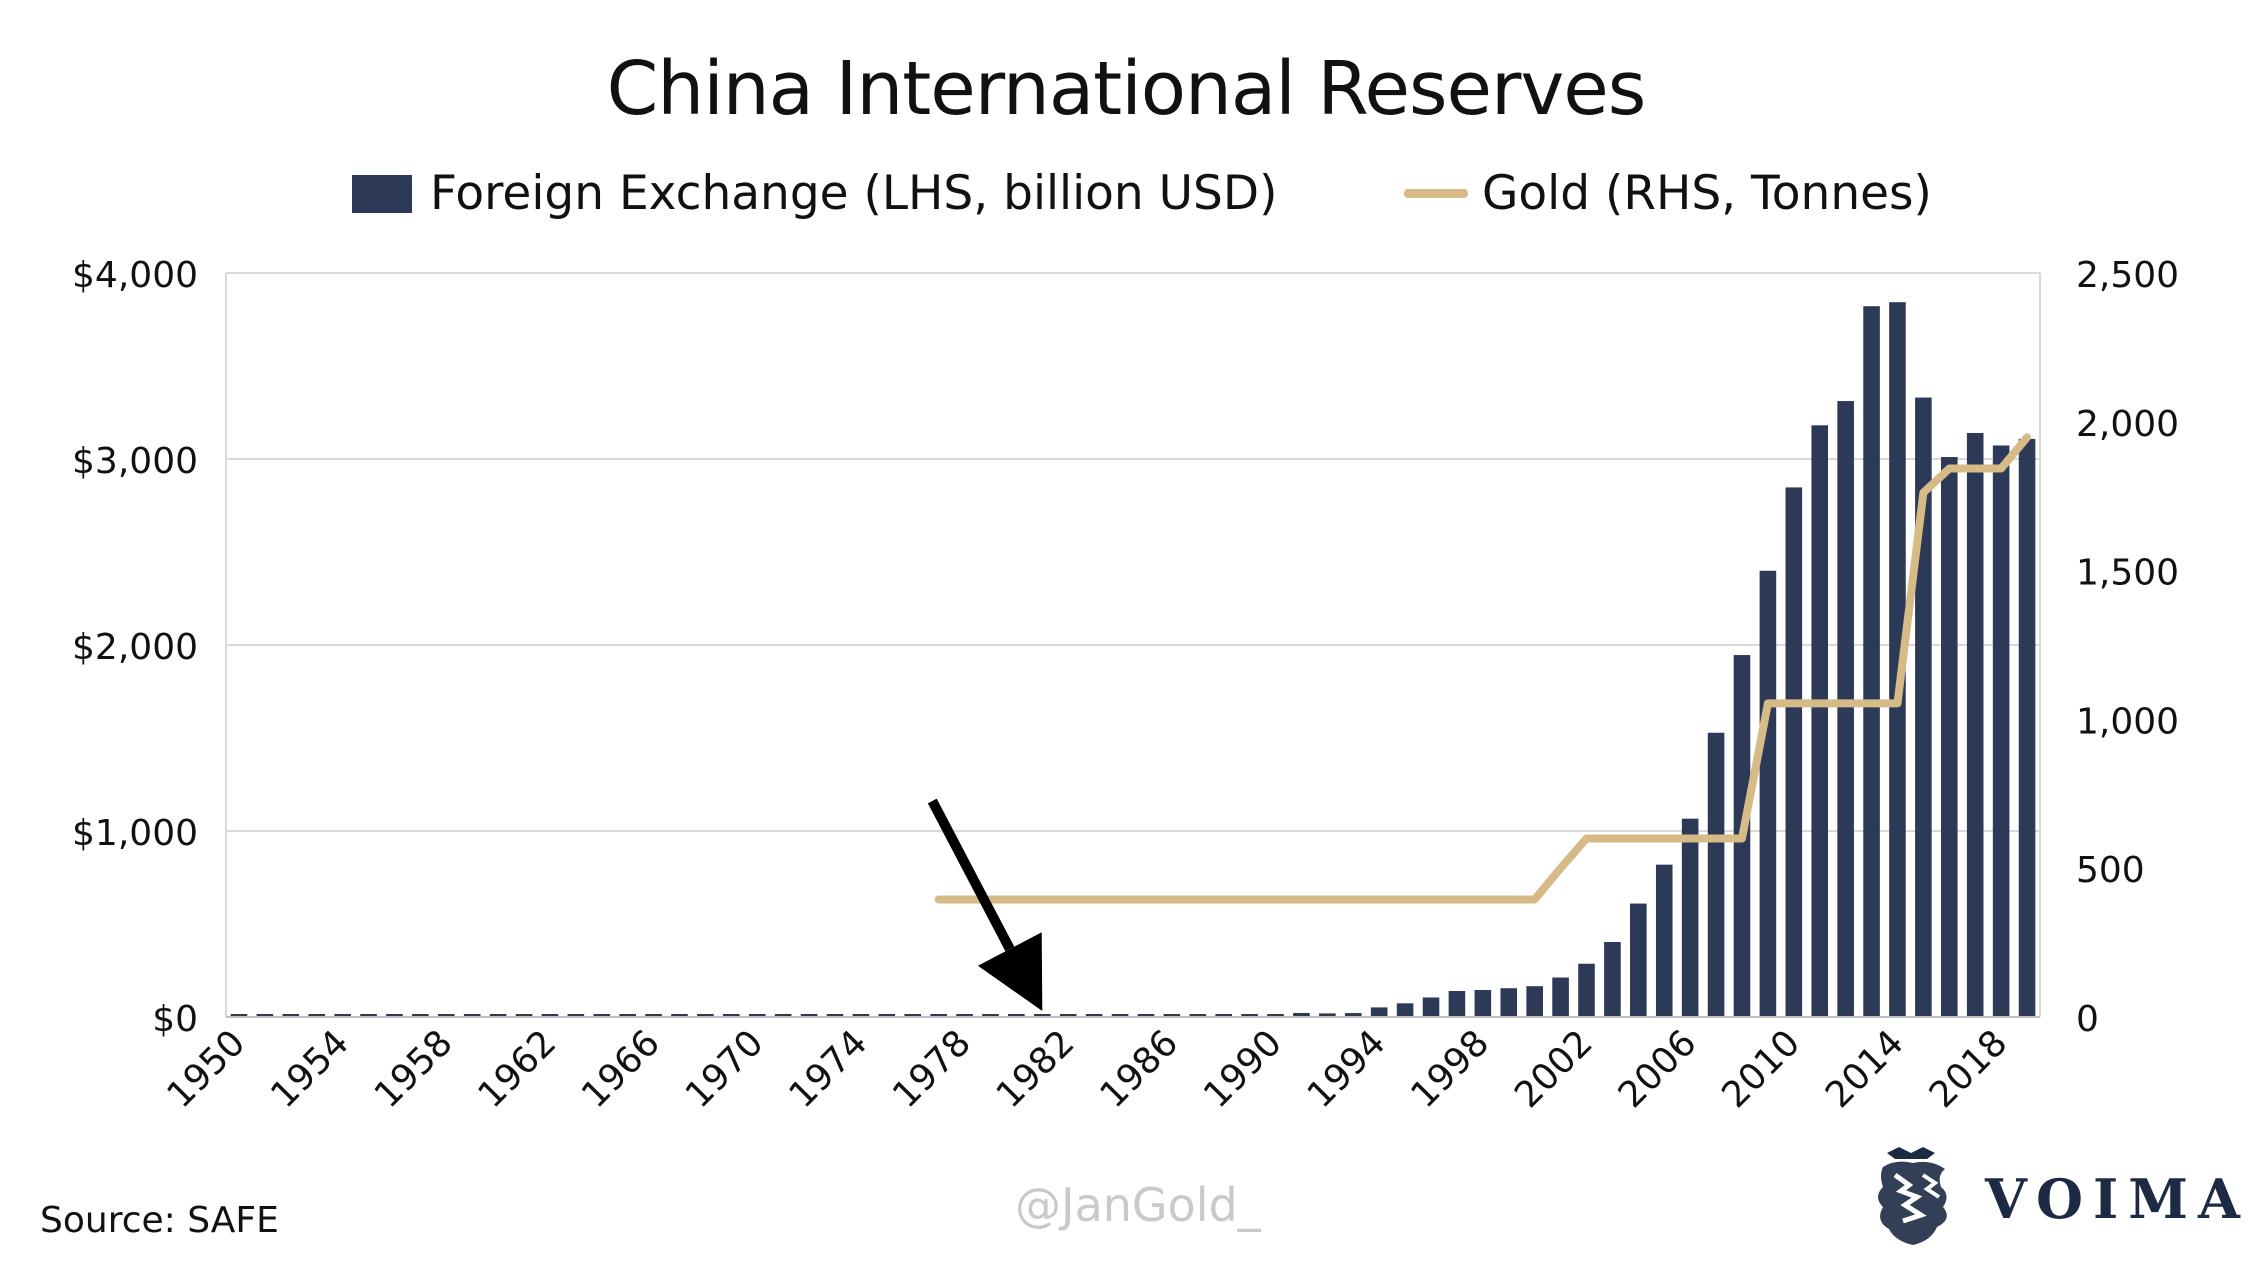  I want to click on legend-item-fx: Foreign Exchange (LHS, billion USD), so click(814, 193).